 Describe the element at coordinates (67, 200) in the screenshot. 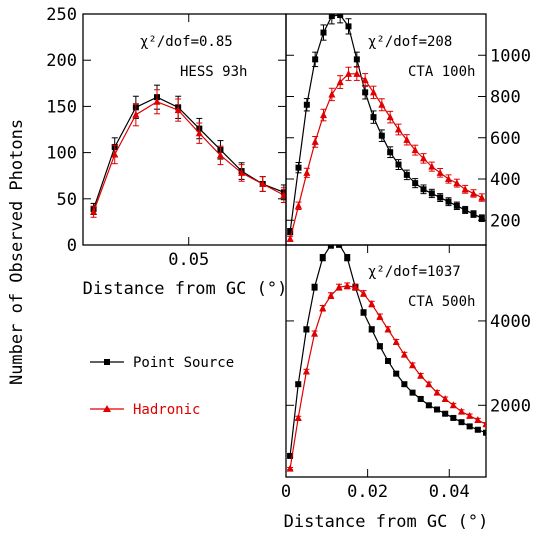

I see `y-tick-label: 50` at that location.